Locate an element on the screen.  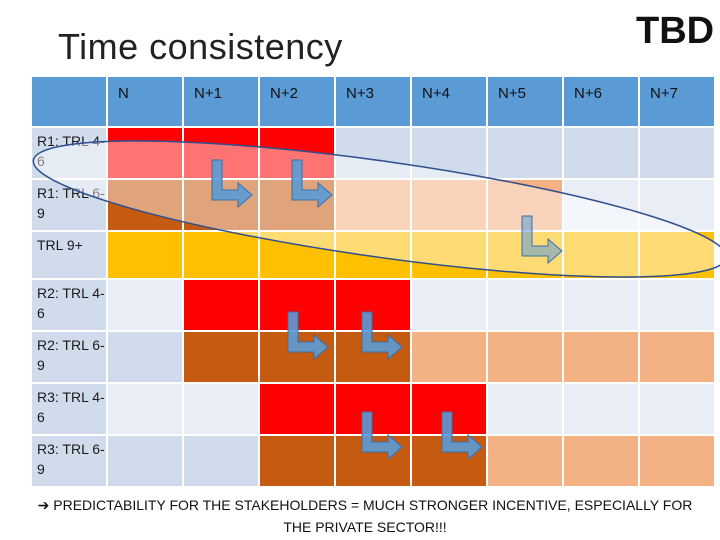
header-corner is located at coordinates (69, 101).